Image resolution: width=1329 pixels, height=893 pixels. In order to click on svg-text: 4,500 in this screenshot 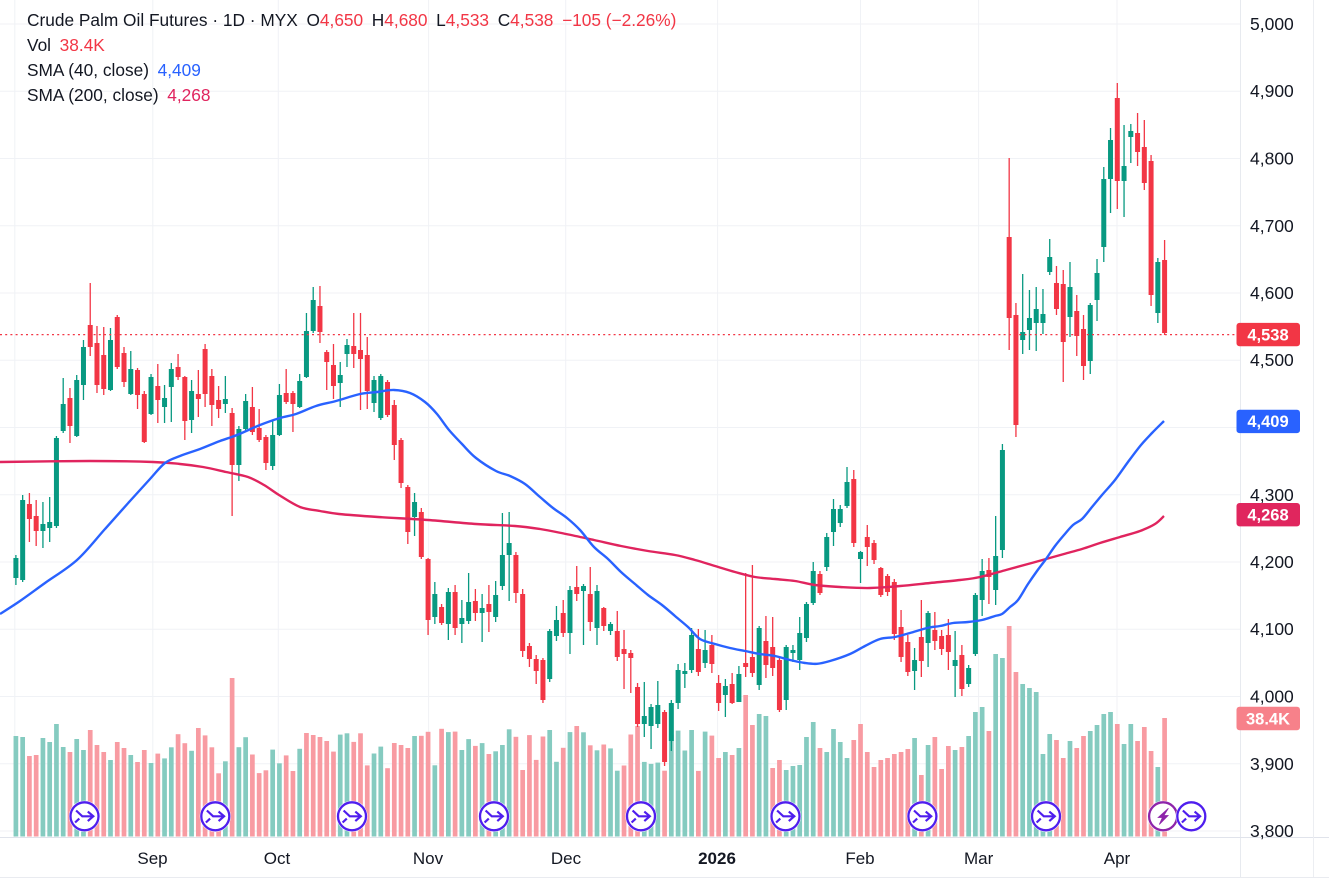, I will do `click(1272, 360)`.